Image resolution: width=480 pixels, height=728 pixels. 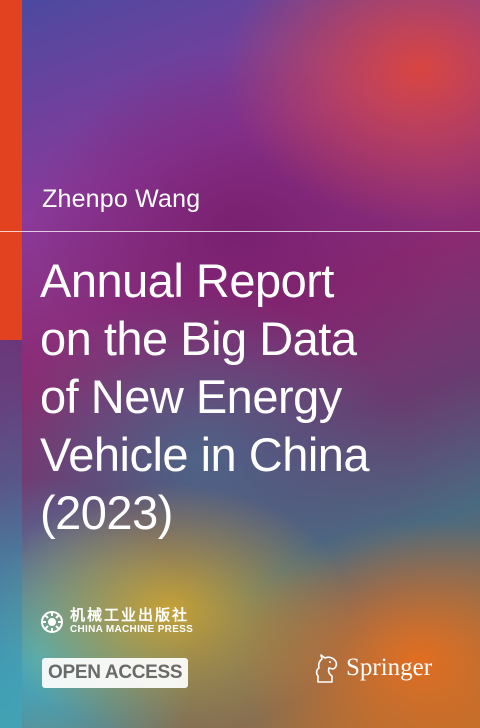 I want to click on accent-bar-lower, so click(x=11, y=534).